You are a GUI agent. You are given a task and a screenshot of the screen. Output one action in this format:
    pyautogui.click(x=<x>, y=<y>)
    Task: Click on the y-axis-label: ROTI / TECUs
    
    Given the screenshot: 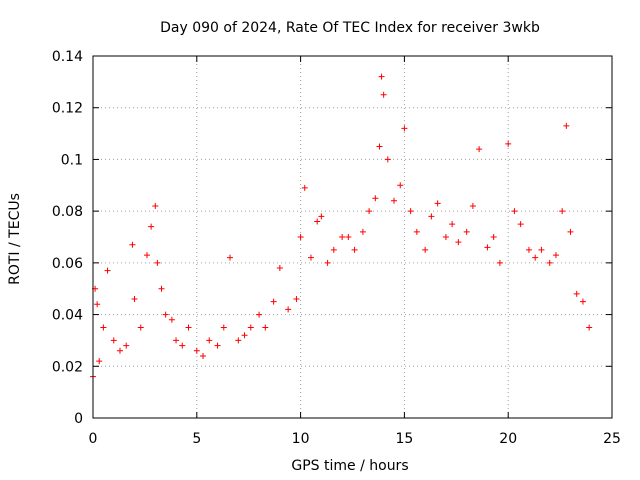 What is the action you would take?
    pyautogui.click(x=15, y=239)
    